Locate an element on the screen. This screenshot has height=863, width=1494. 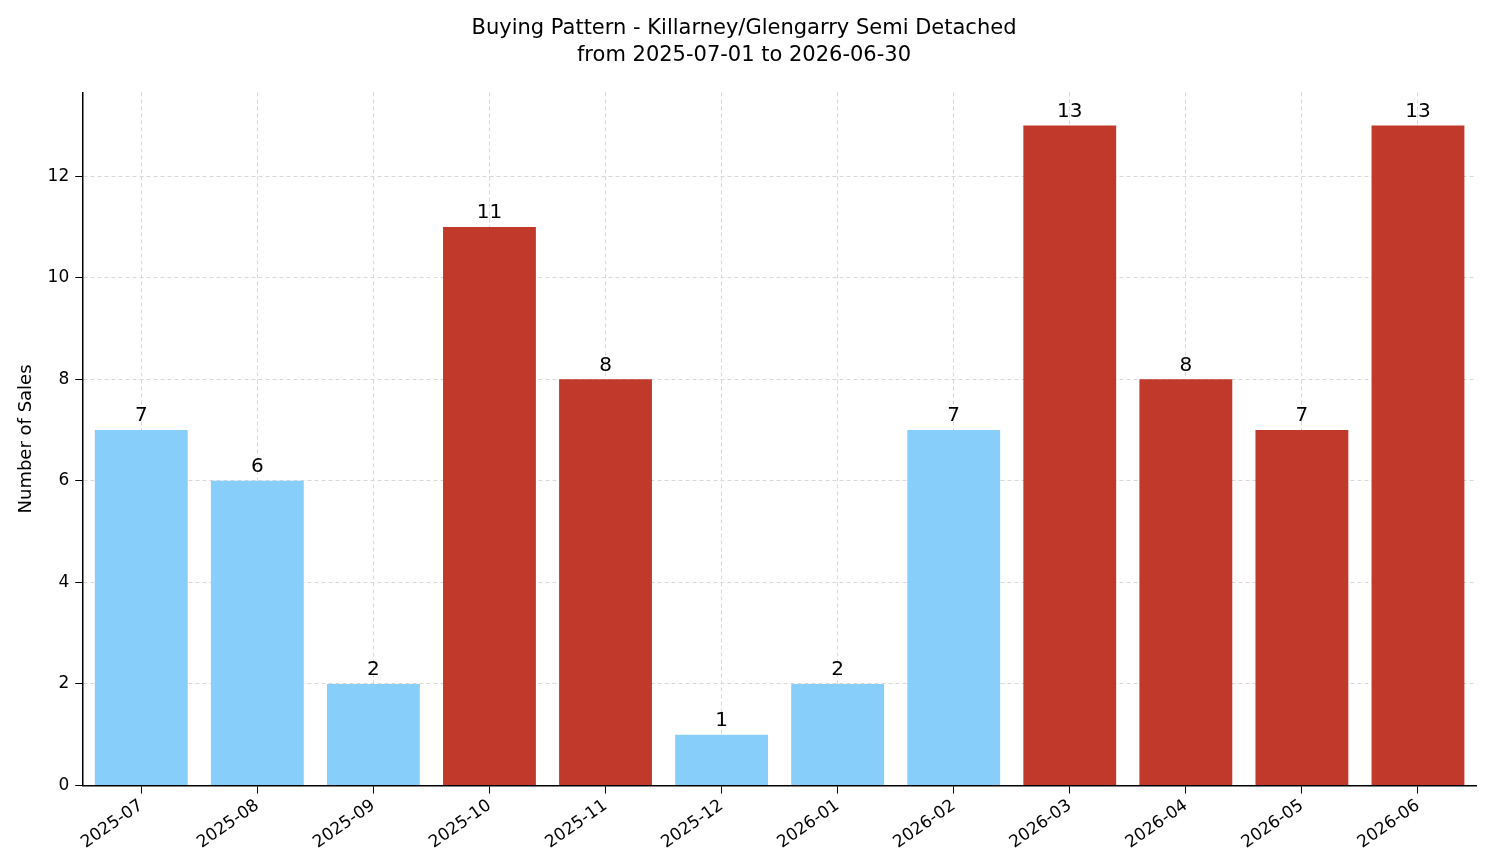
y-tick-label: 2 is located at coordinates (64, 682).